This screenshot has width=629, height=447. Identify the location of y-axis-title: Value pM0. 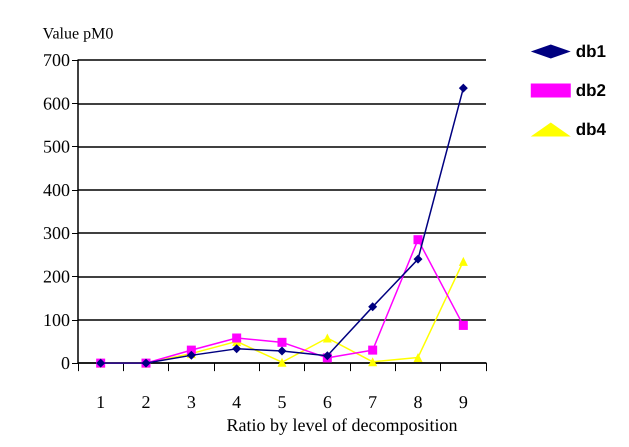
(78, 34).